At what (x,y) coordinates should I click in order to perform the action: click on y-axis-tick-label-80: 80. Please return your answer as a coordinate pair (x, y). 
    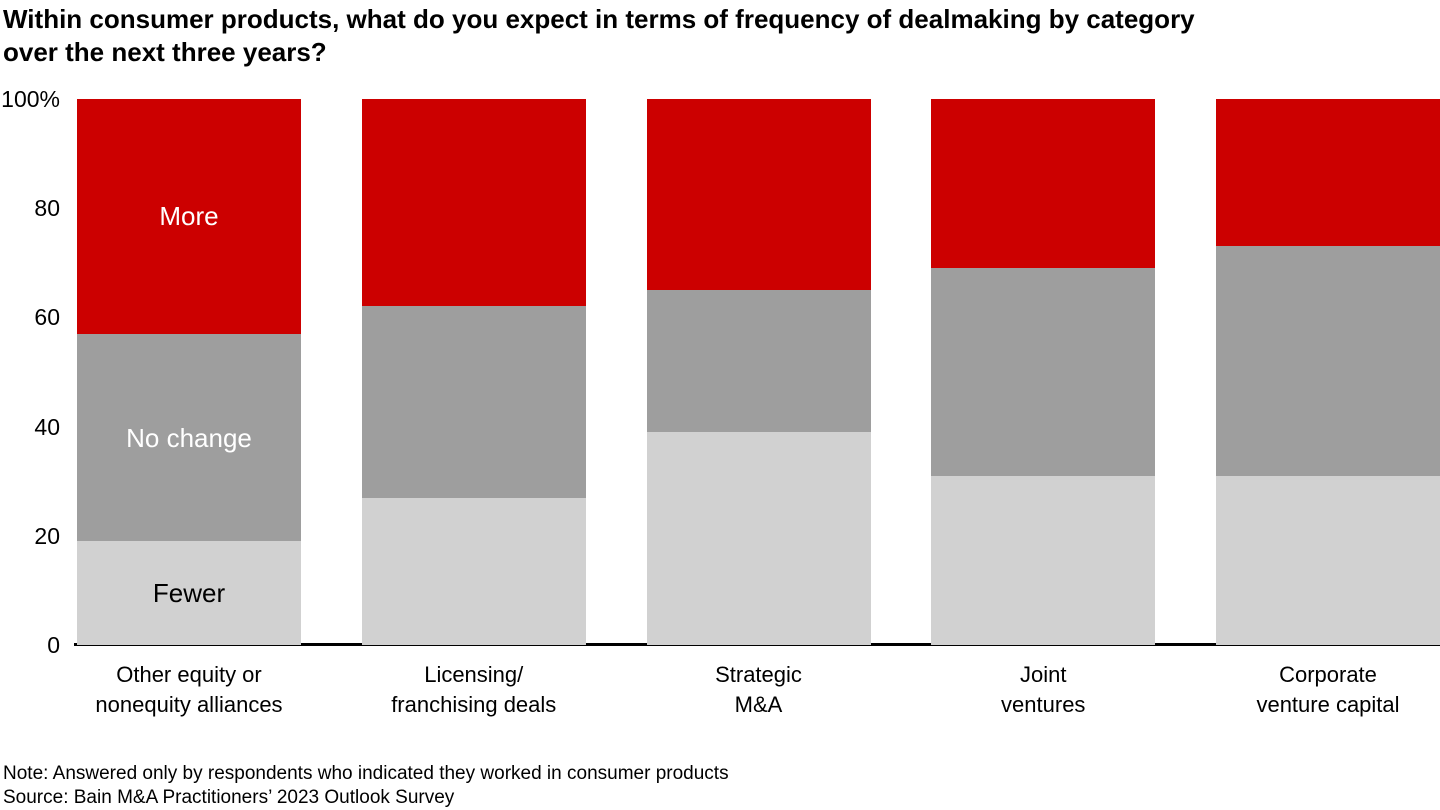
    Looking at the image, I should click on (47, 208).